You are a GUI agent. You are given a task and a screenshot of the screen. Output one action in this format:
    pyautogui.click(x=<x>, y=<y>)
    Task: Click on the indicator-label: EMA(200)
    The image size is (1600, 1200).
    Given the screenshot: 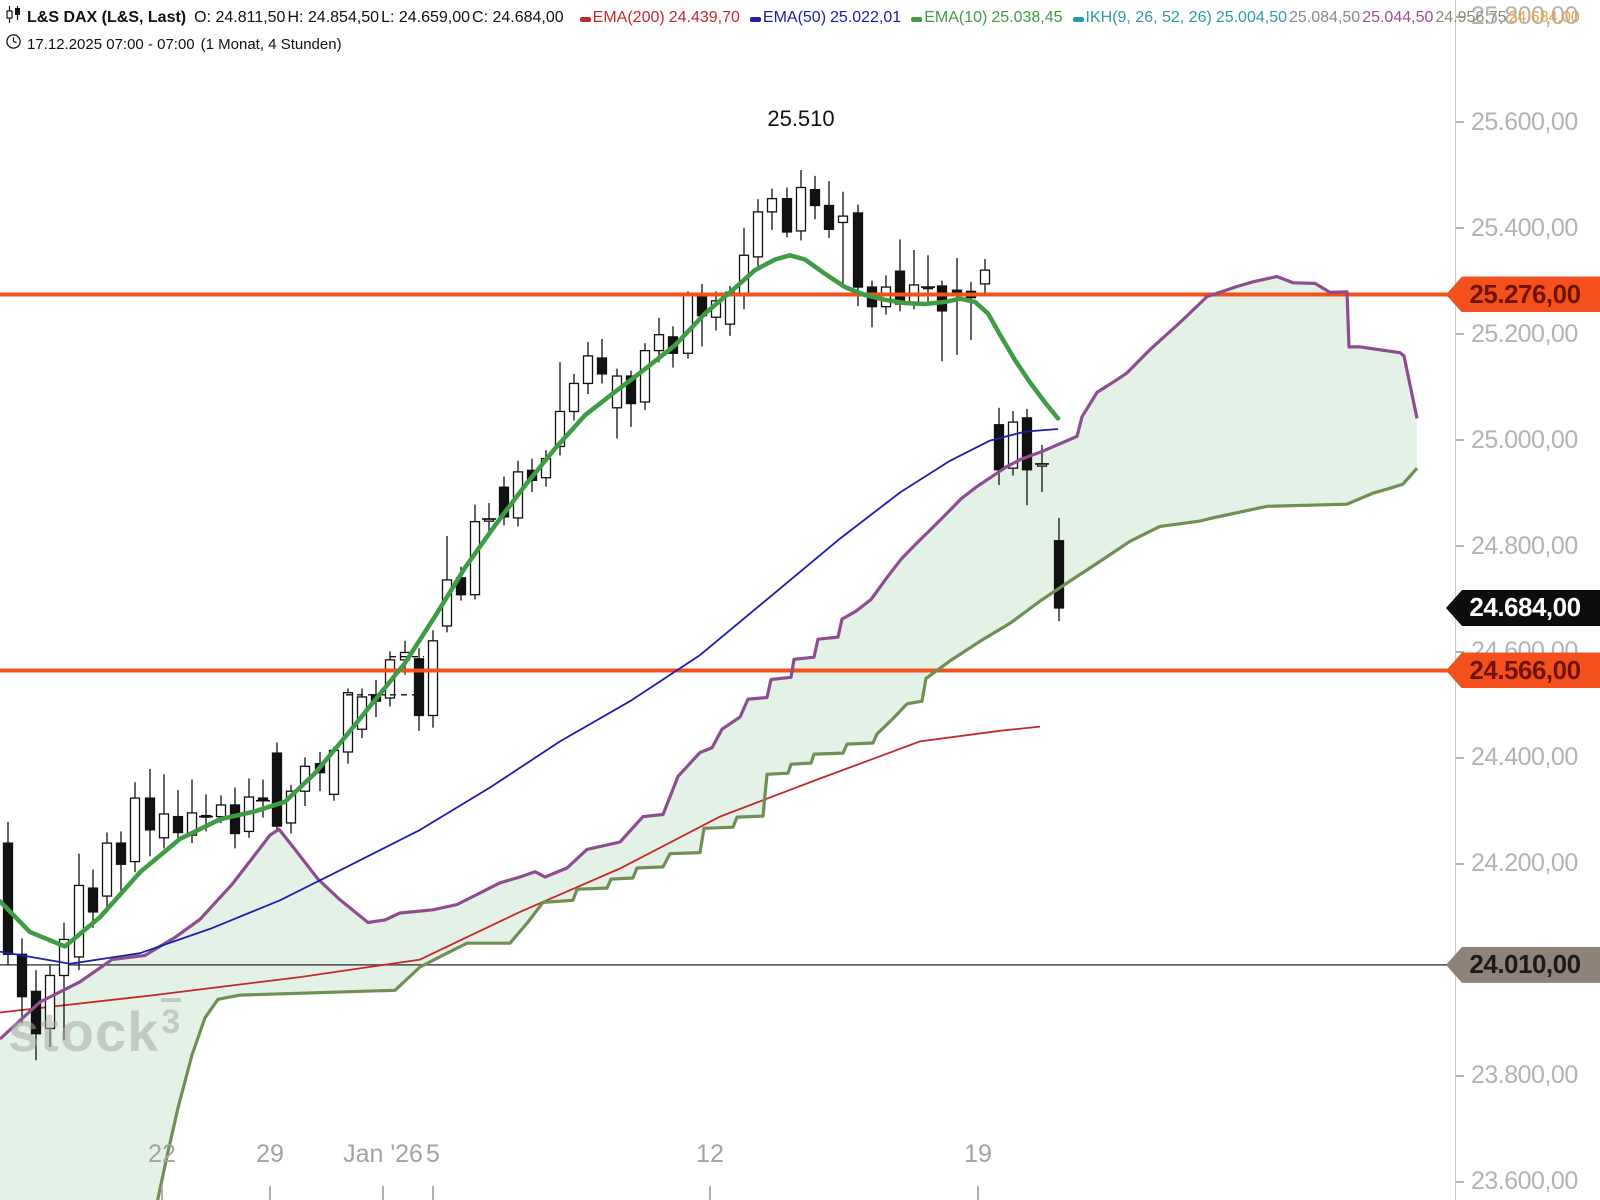 What is the action you would take?
    pyautogui.click(x=628, y=17)
    